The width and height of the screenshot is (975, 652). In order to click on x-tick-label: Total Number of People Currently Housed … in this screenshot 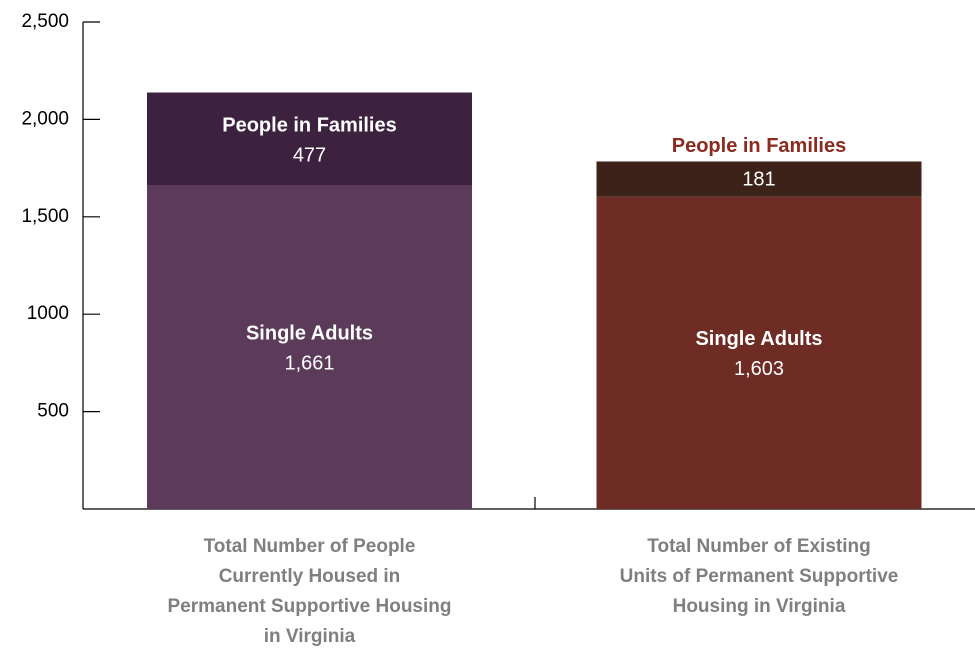, I will do `click(309, 591)`.